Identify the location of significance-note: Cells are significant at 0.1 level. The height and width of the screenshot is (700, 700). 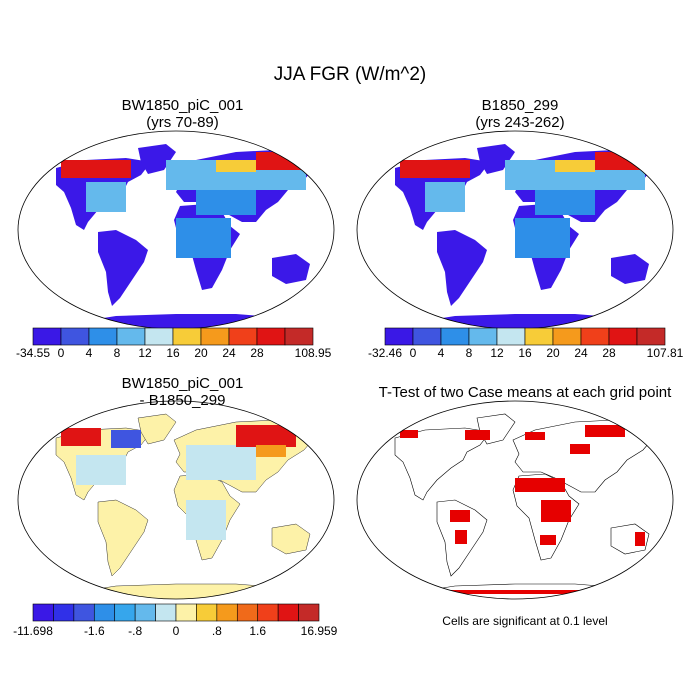
(525, 621).